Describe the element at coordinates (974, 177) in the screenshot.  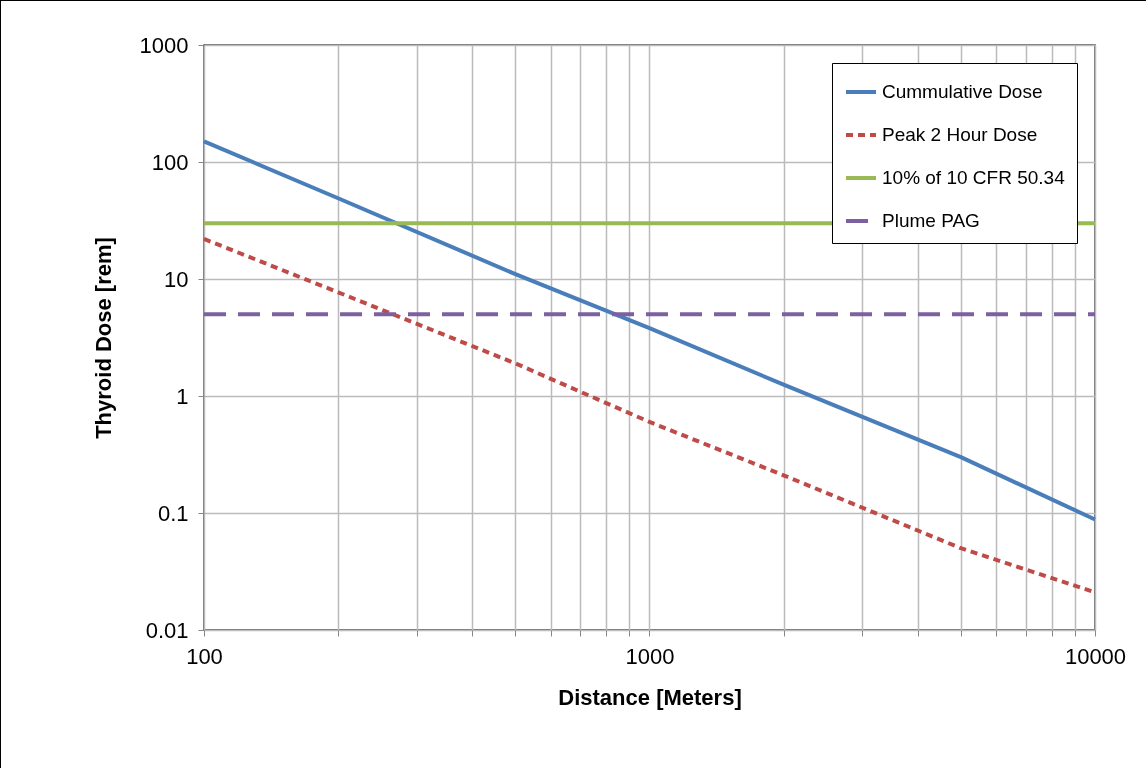
I see `legend-label: 10% of 10 CFR 50.34` at that location.